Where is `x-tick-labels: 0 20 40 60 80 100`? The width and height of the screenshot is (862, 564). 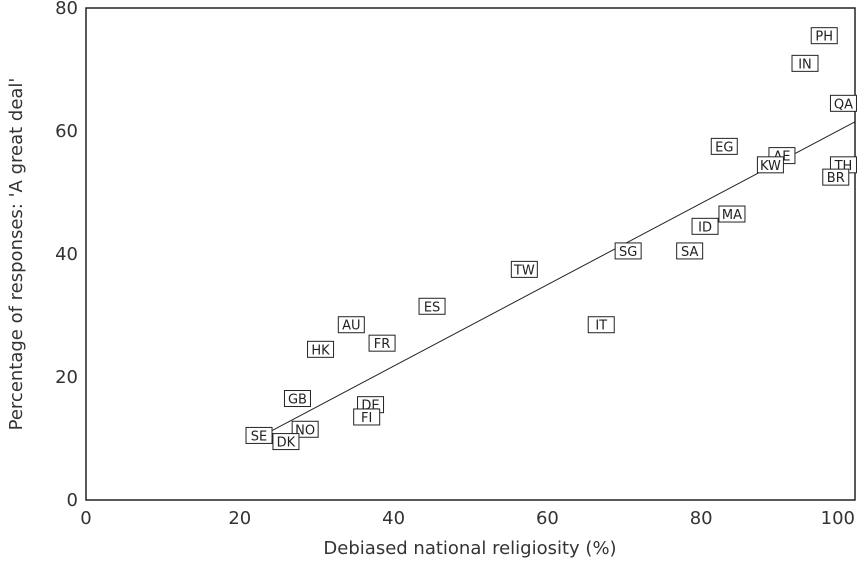
x-tick-labels: 0 20 40 60 80 100 is located at coordinates (467, 518).